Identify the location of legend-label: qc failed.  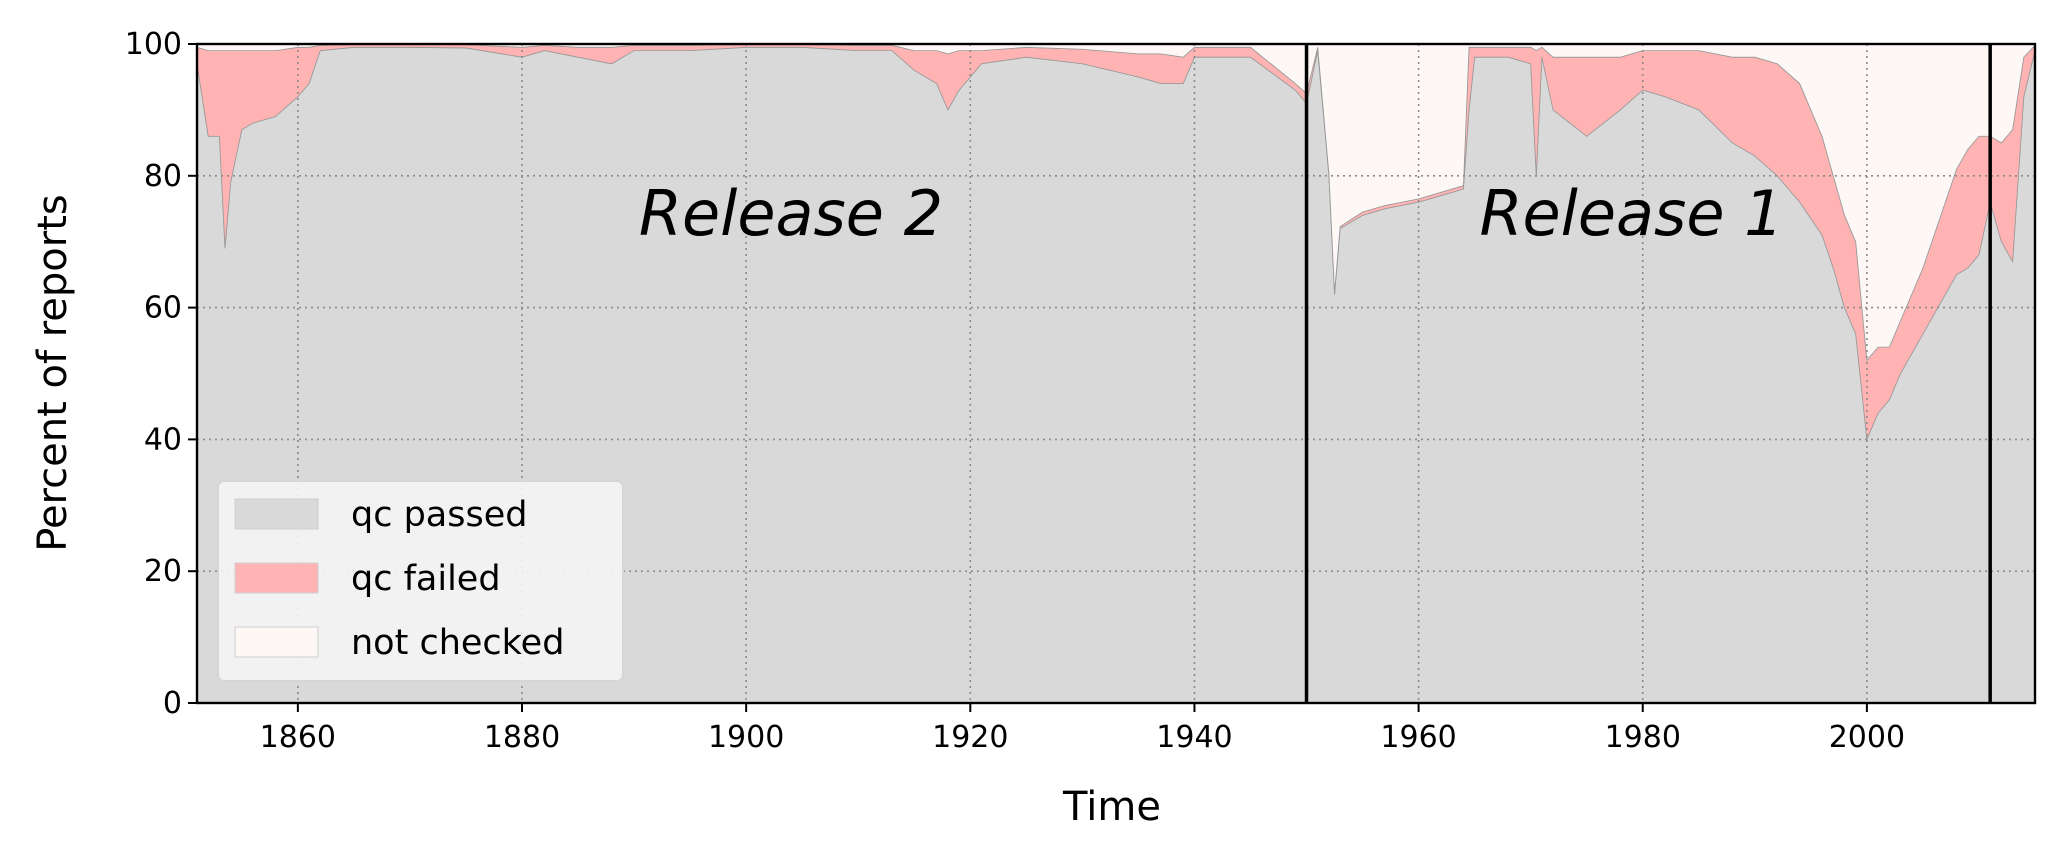
(426, 579).